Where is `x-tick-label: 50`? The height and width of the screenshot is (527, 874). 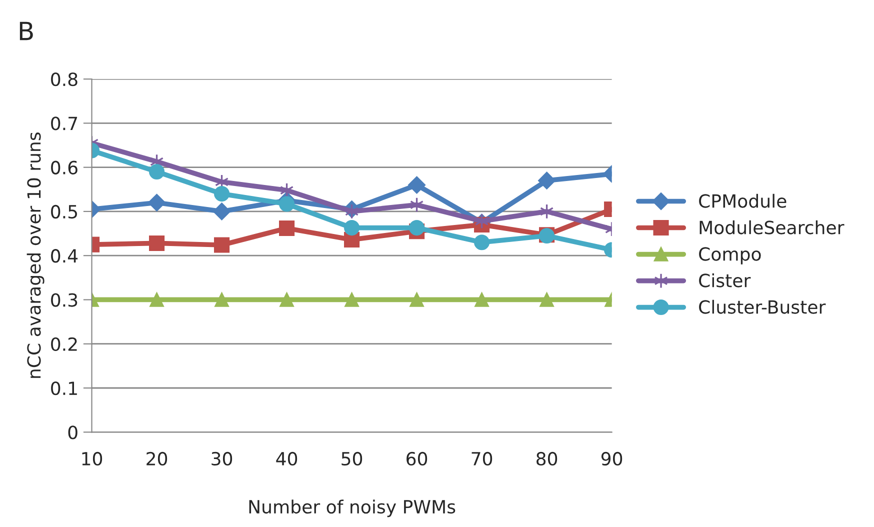 x-tick-label: 50 is located at coordinates (352, 459).